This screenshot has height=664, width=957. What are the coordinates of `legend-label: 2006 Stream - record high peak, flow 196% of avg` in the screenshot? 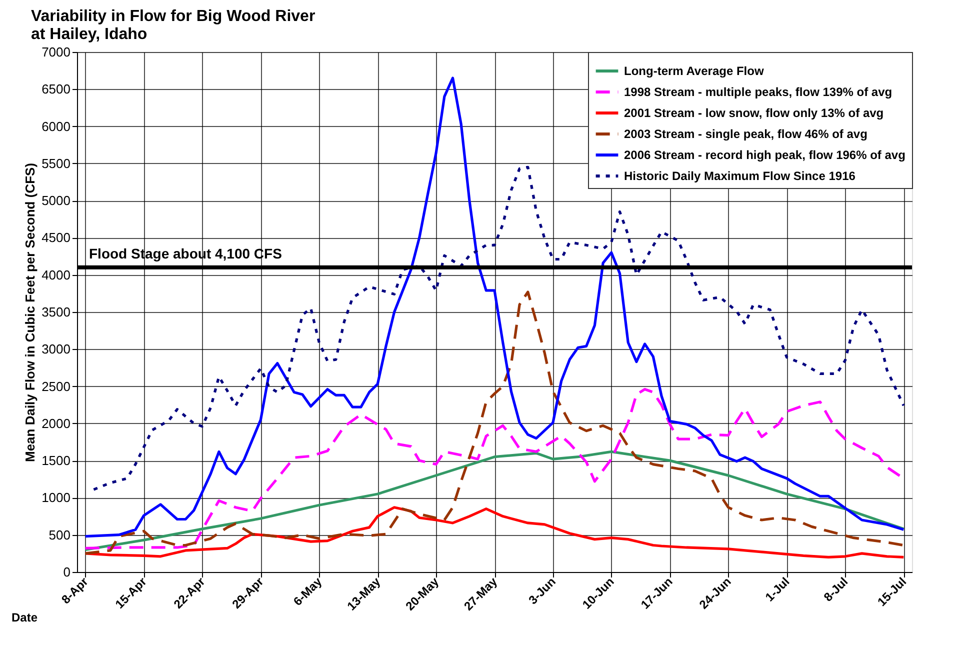 It's located at (765, 155).